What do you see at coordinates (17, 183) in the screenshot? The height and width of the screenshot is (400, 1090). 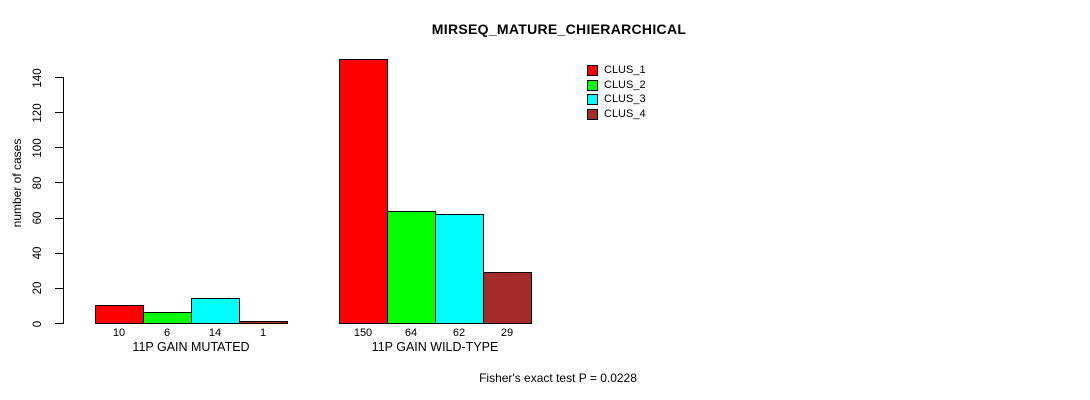 I see `y-axis-title: number of cases` at bounding box center [17, 183].